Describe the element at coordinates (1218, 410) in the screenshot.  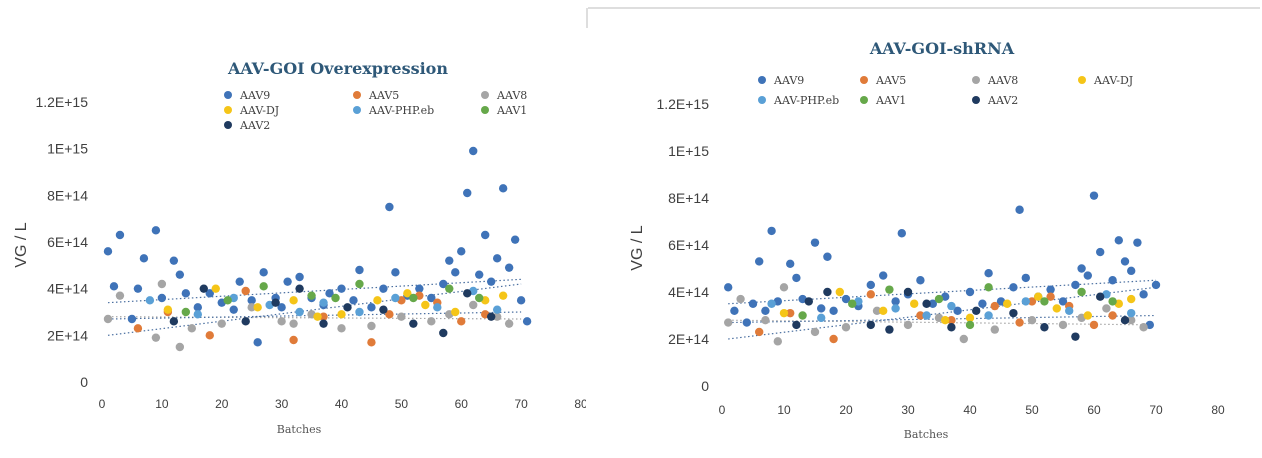
I see `x-tick-label: 80` at that location.